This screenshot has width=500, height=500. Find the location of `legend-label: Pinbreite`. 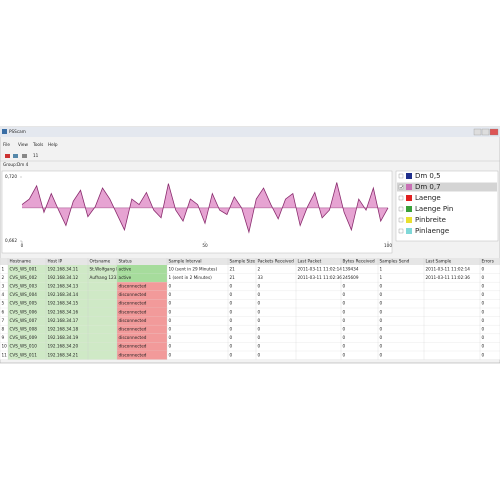

legend-label: Pinbreite is located at coordinates (430, 220).